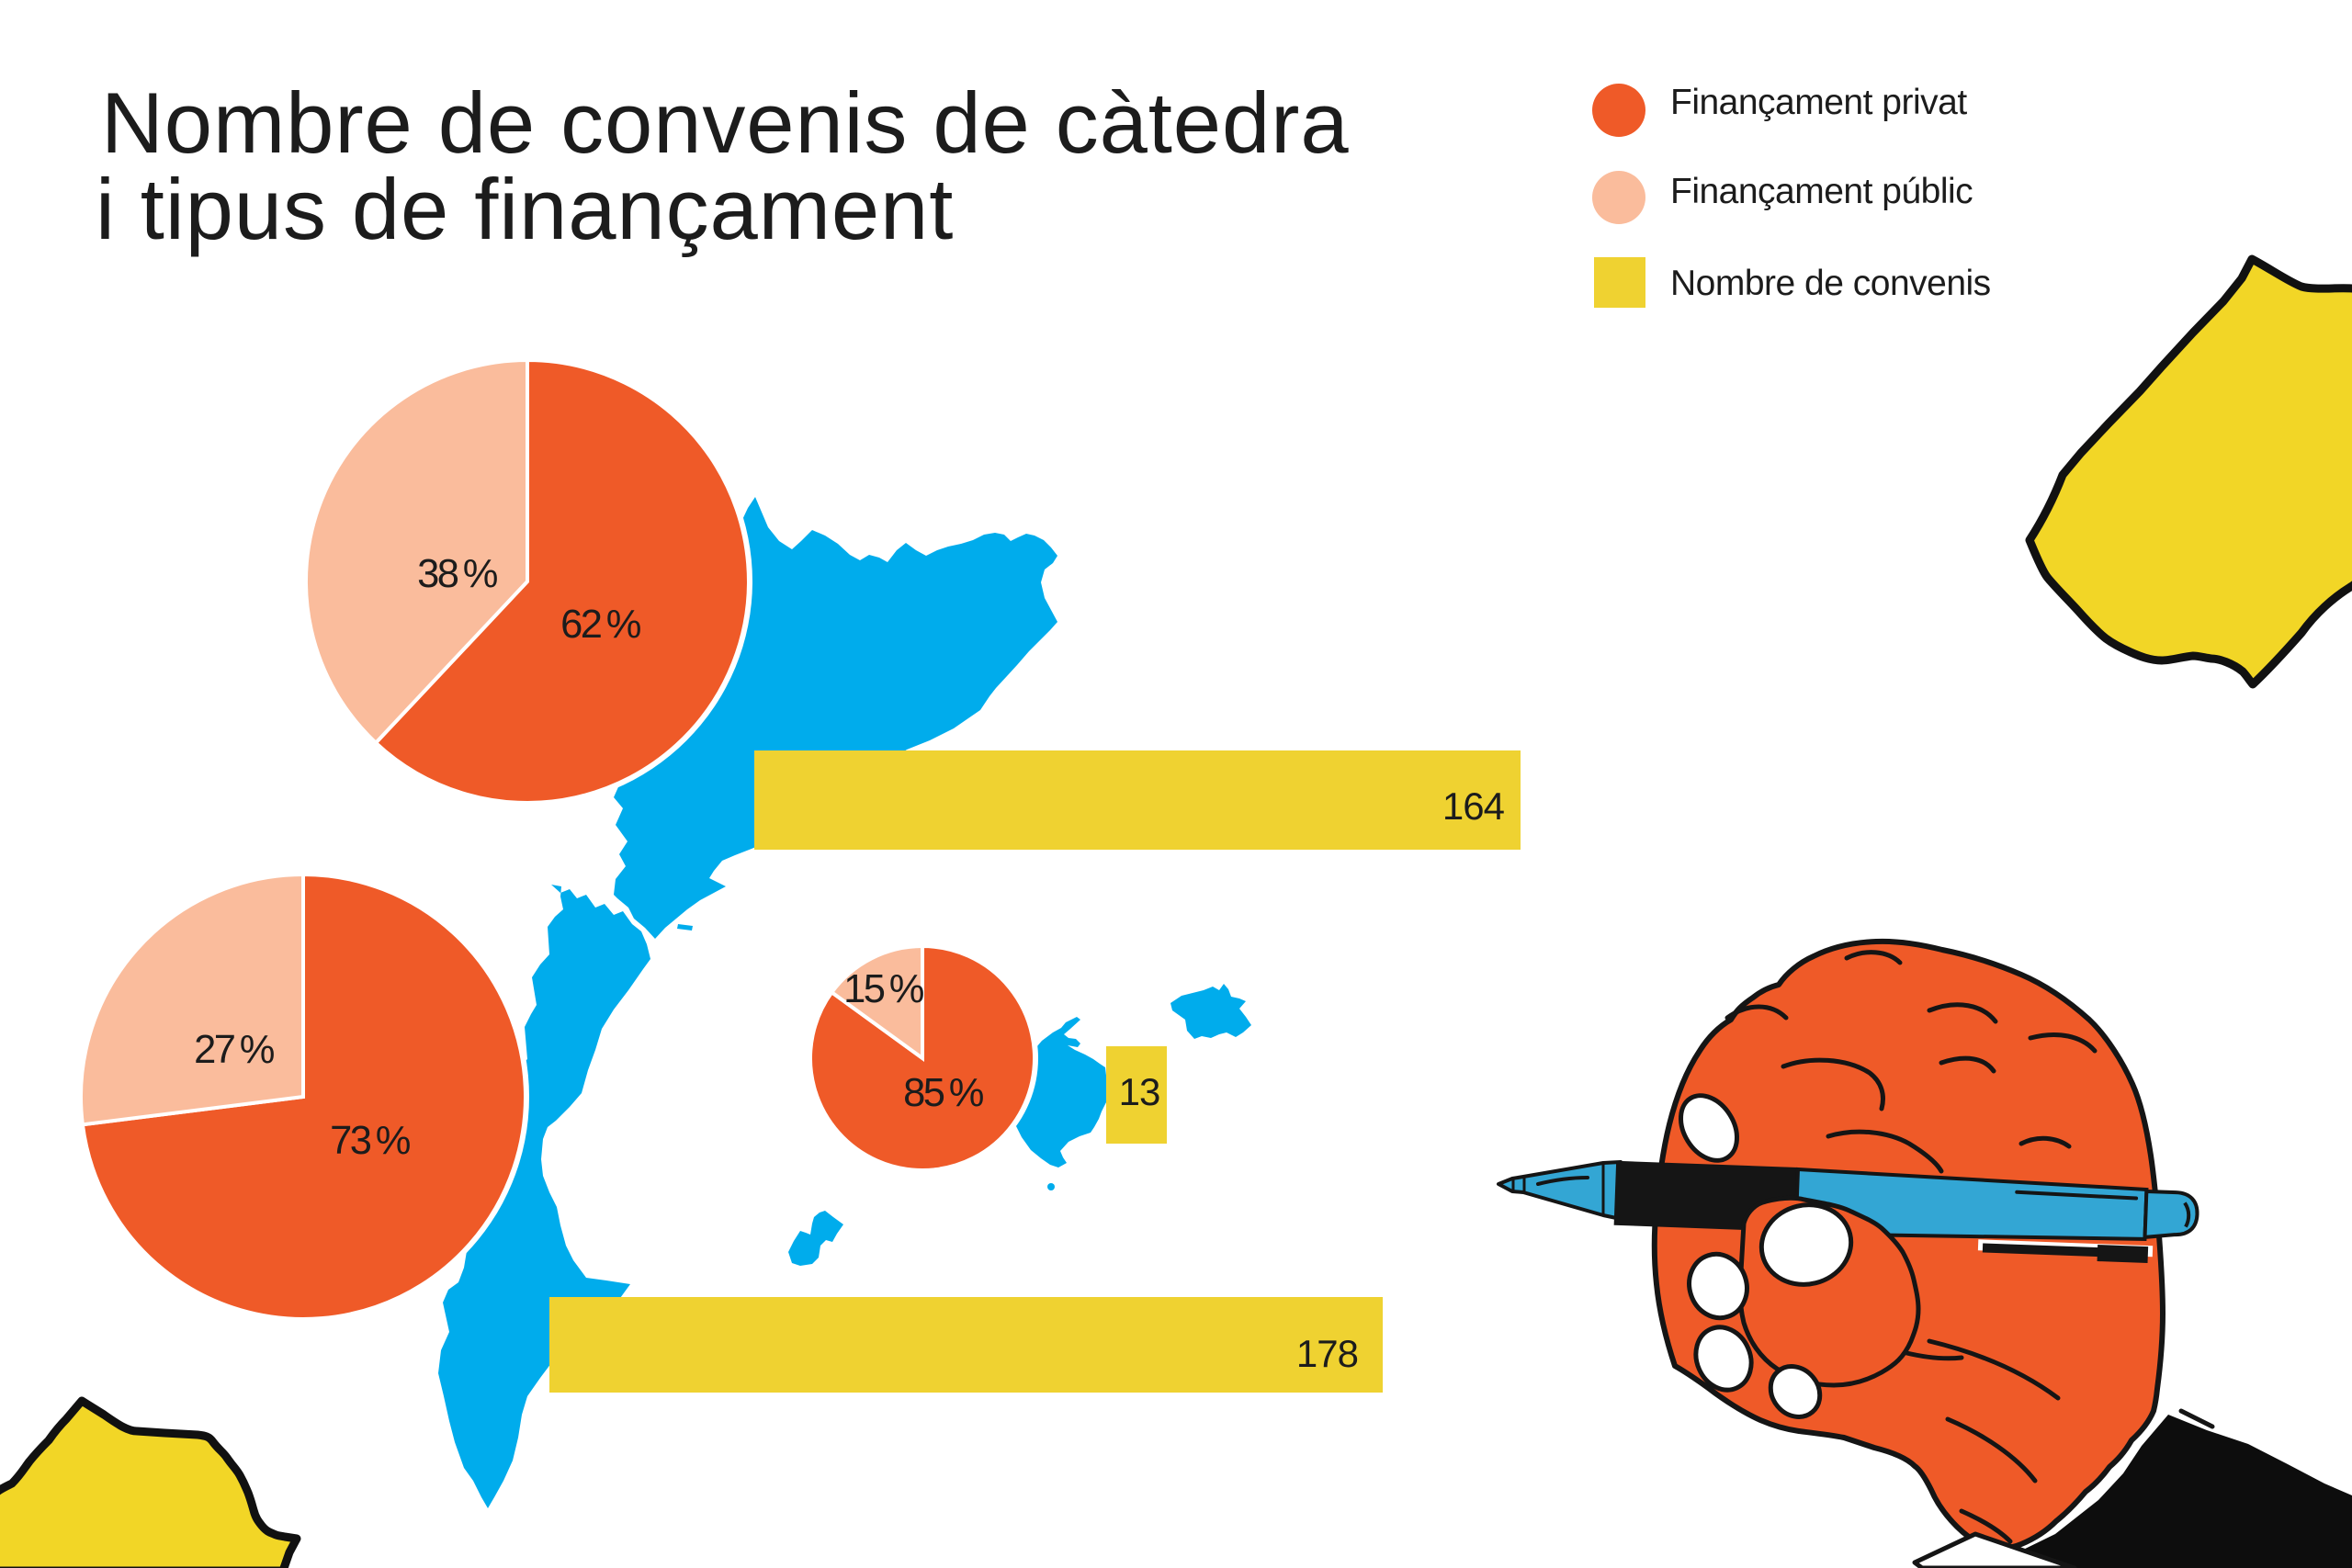  Describe the element at coordinates (235, 1050) in the screenshot. I see `svg-text: 27 %` at that location.